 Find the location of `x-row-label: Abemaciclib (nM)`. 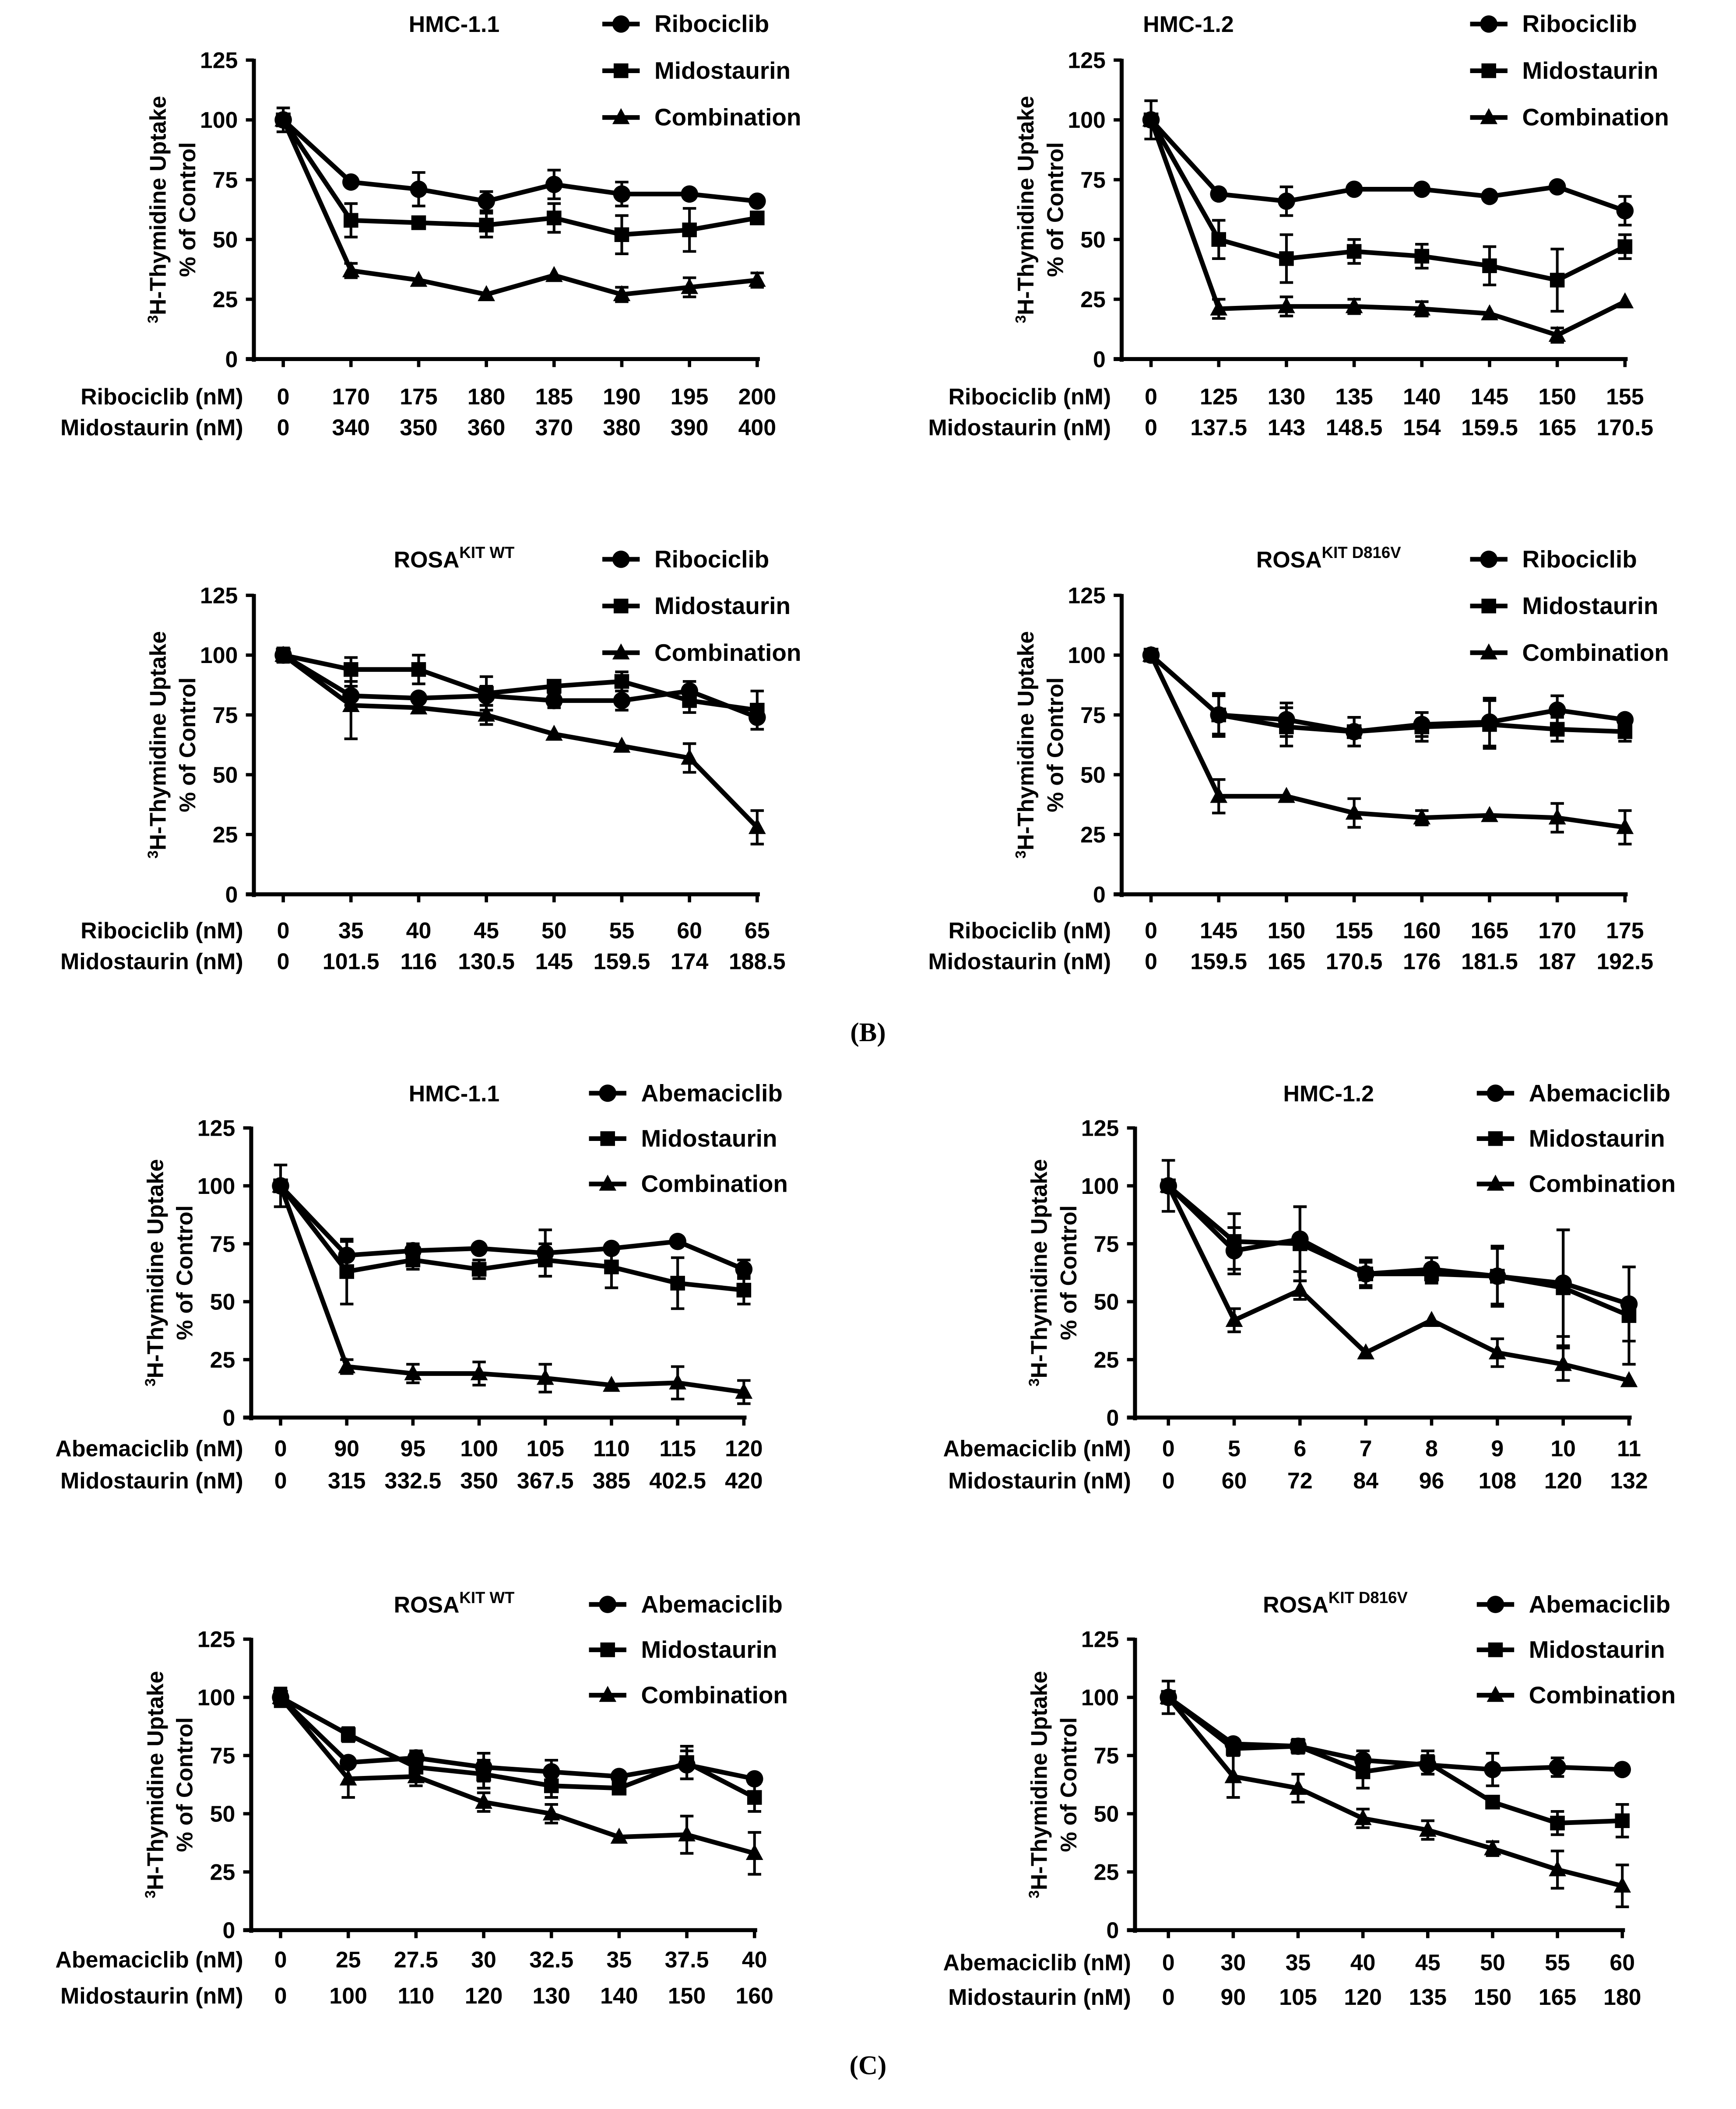

x-row-label: Abemaciclib (nM) is located at coordinates (149, 1448).